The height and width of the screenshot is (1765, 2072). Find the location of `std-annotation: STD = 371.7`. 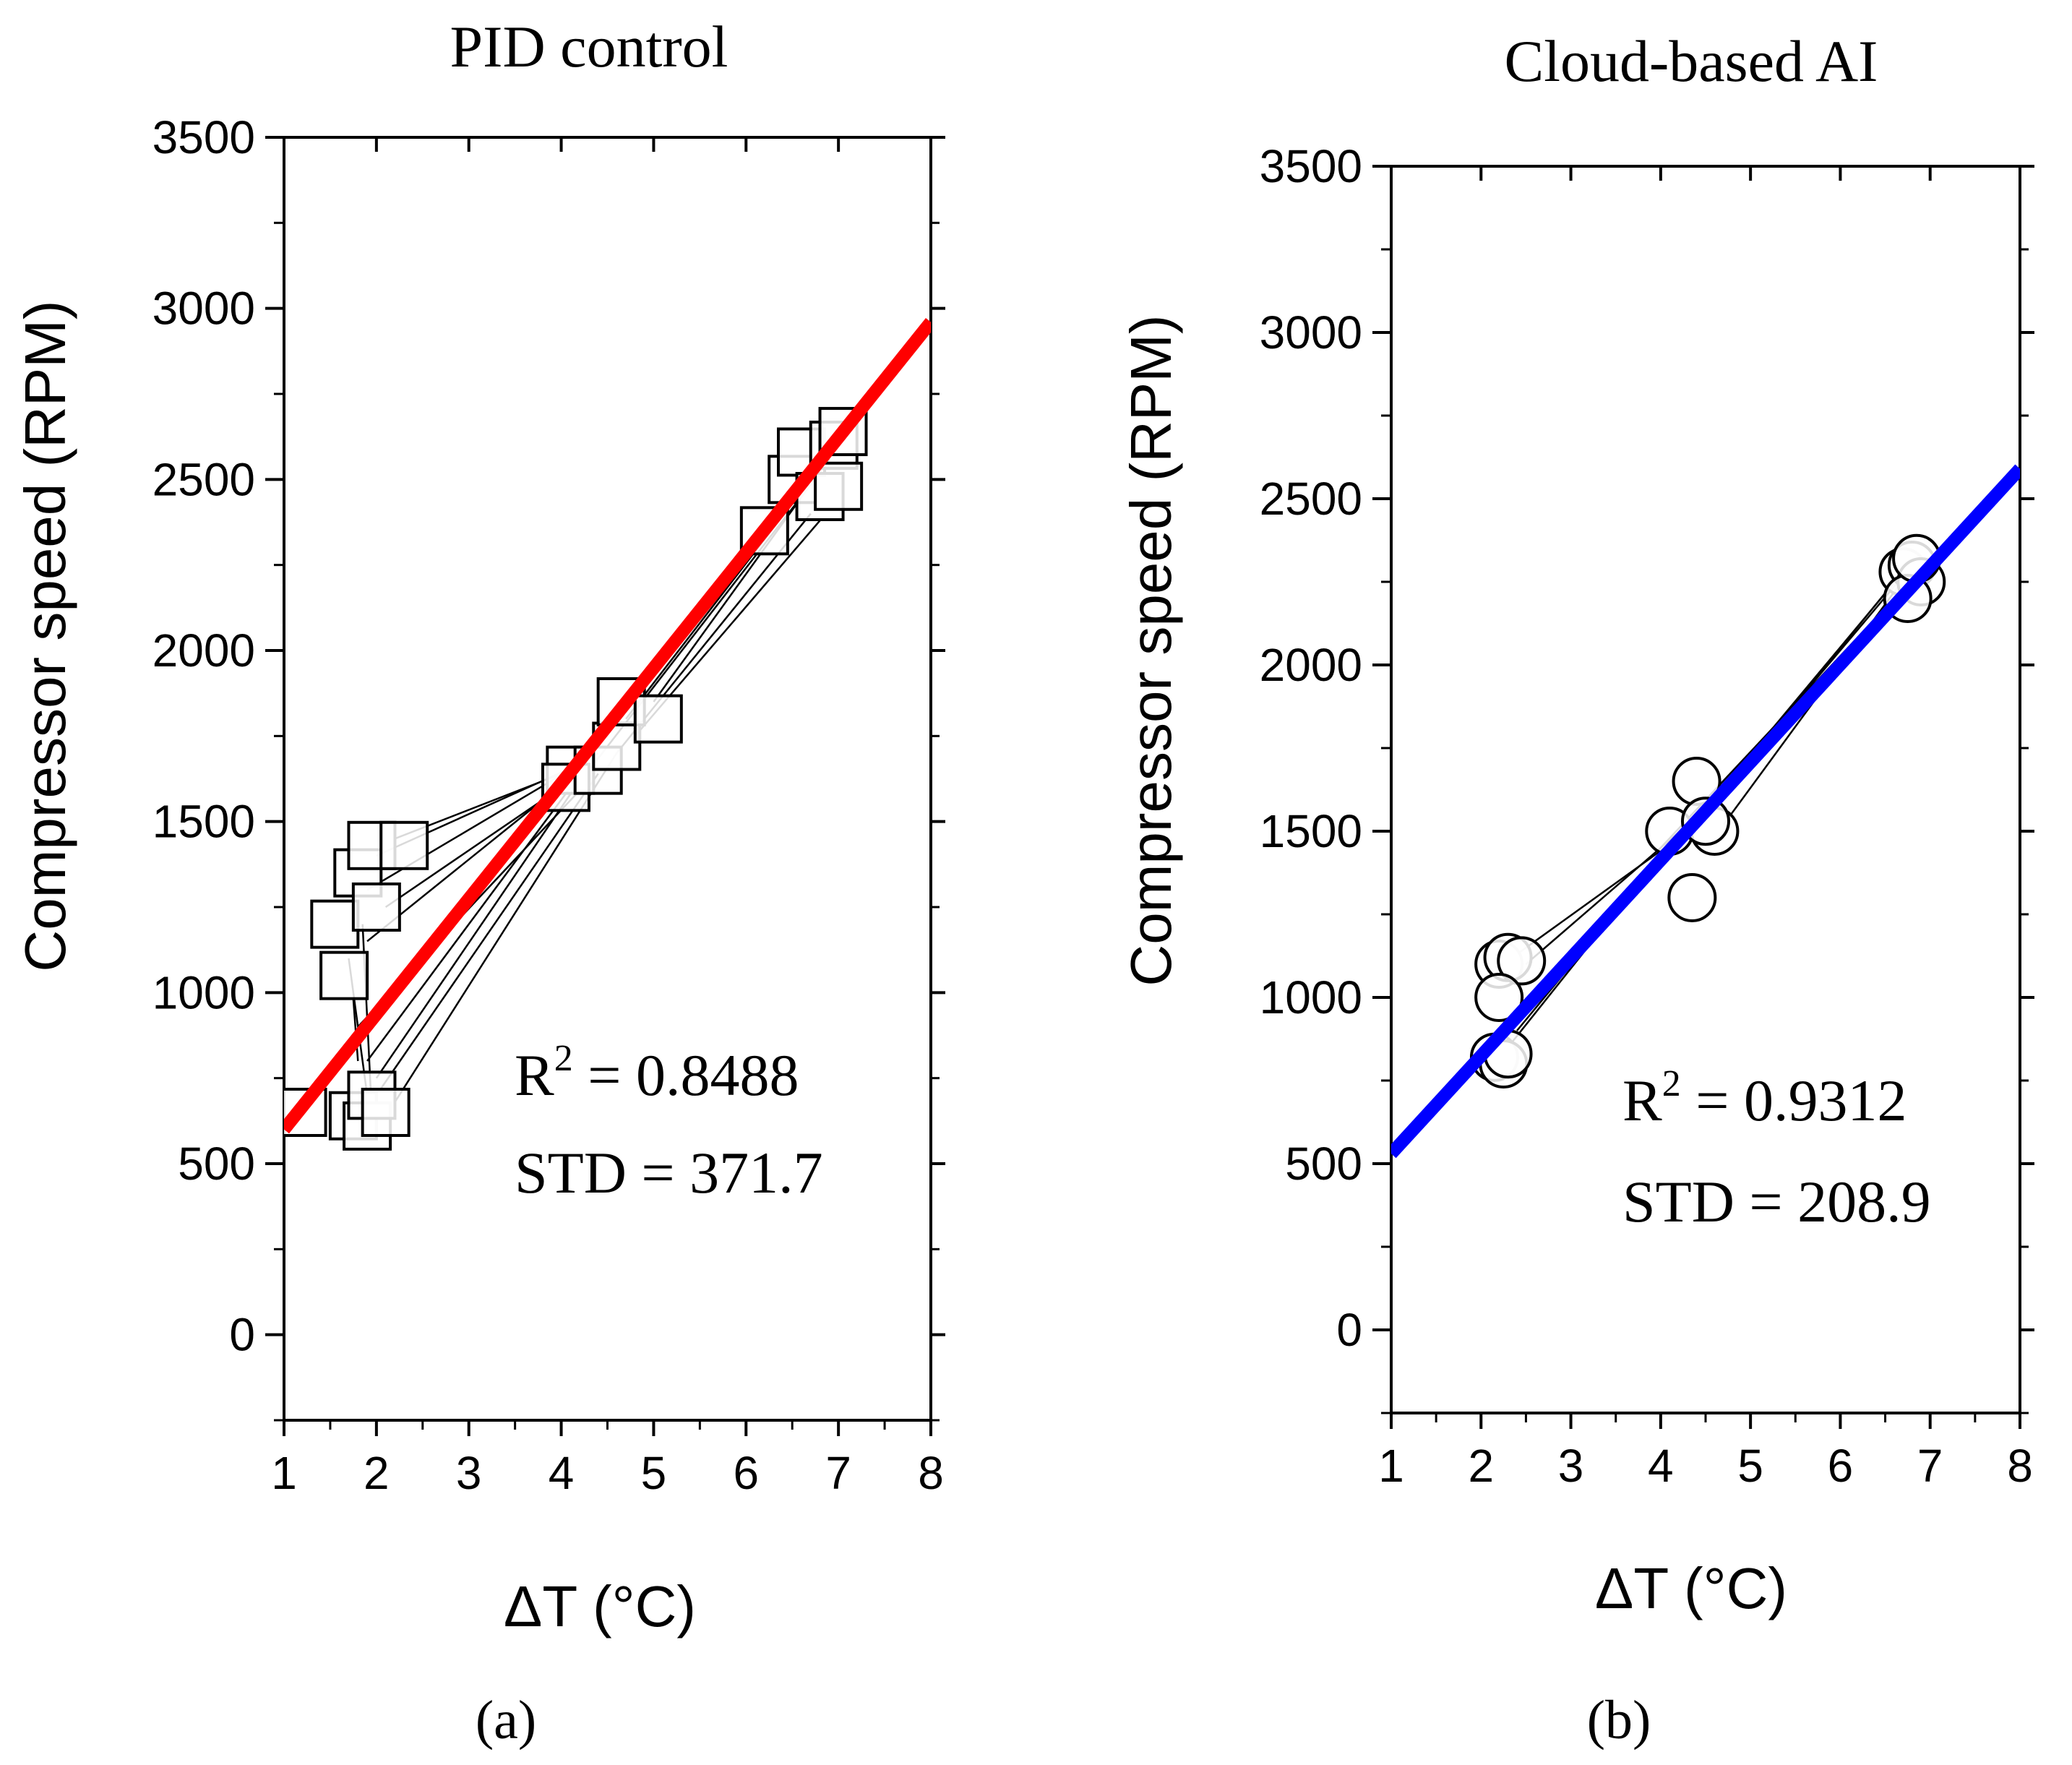

std-annotation: STD = 371.7 is located at coordinates (669, 1173).